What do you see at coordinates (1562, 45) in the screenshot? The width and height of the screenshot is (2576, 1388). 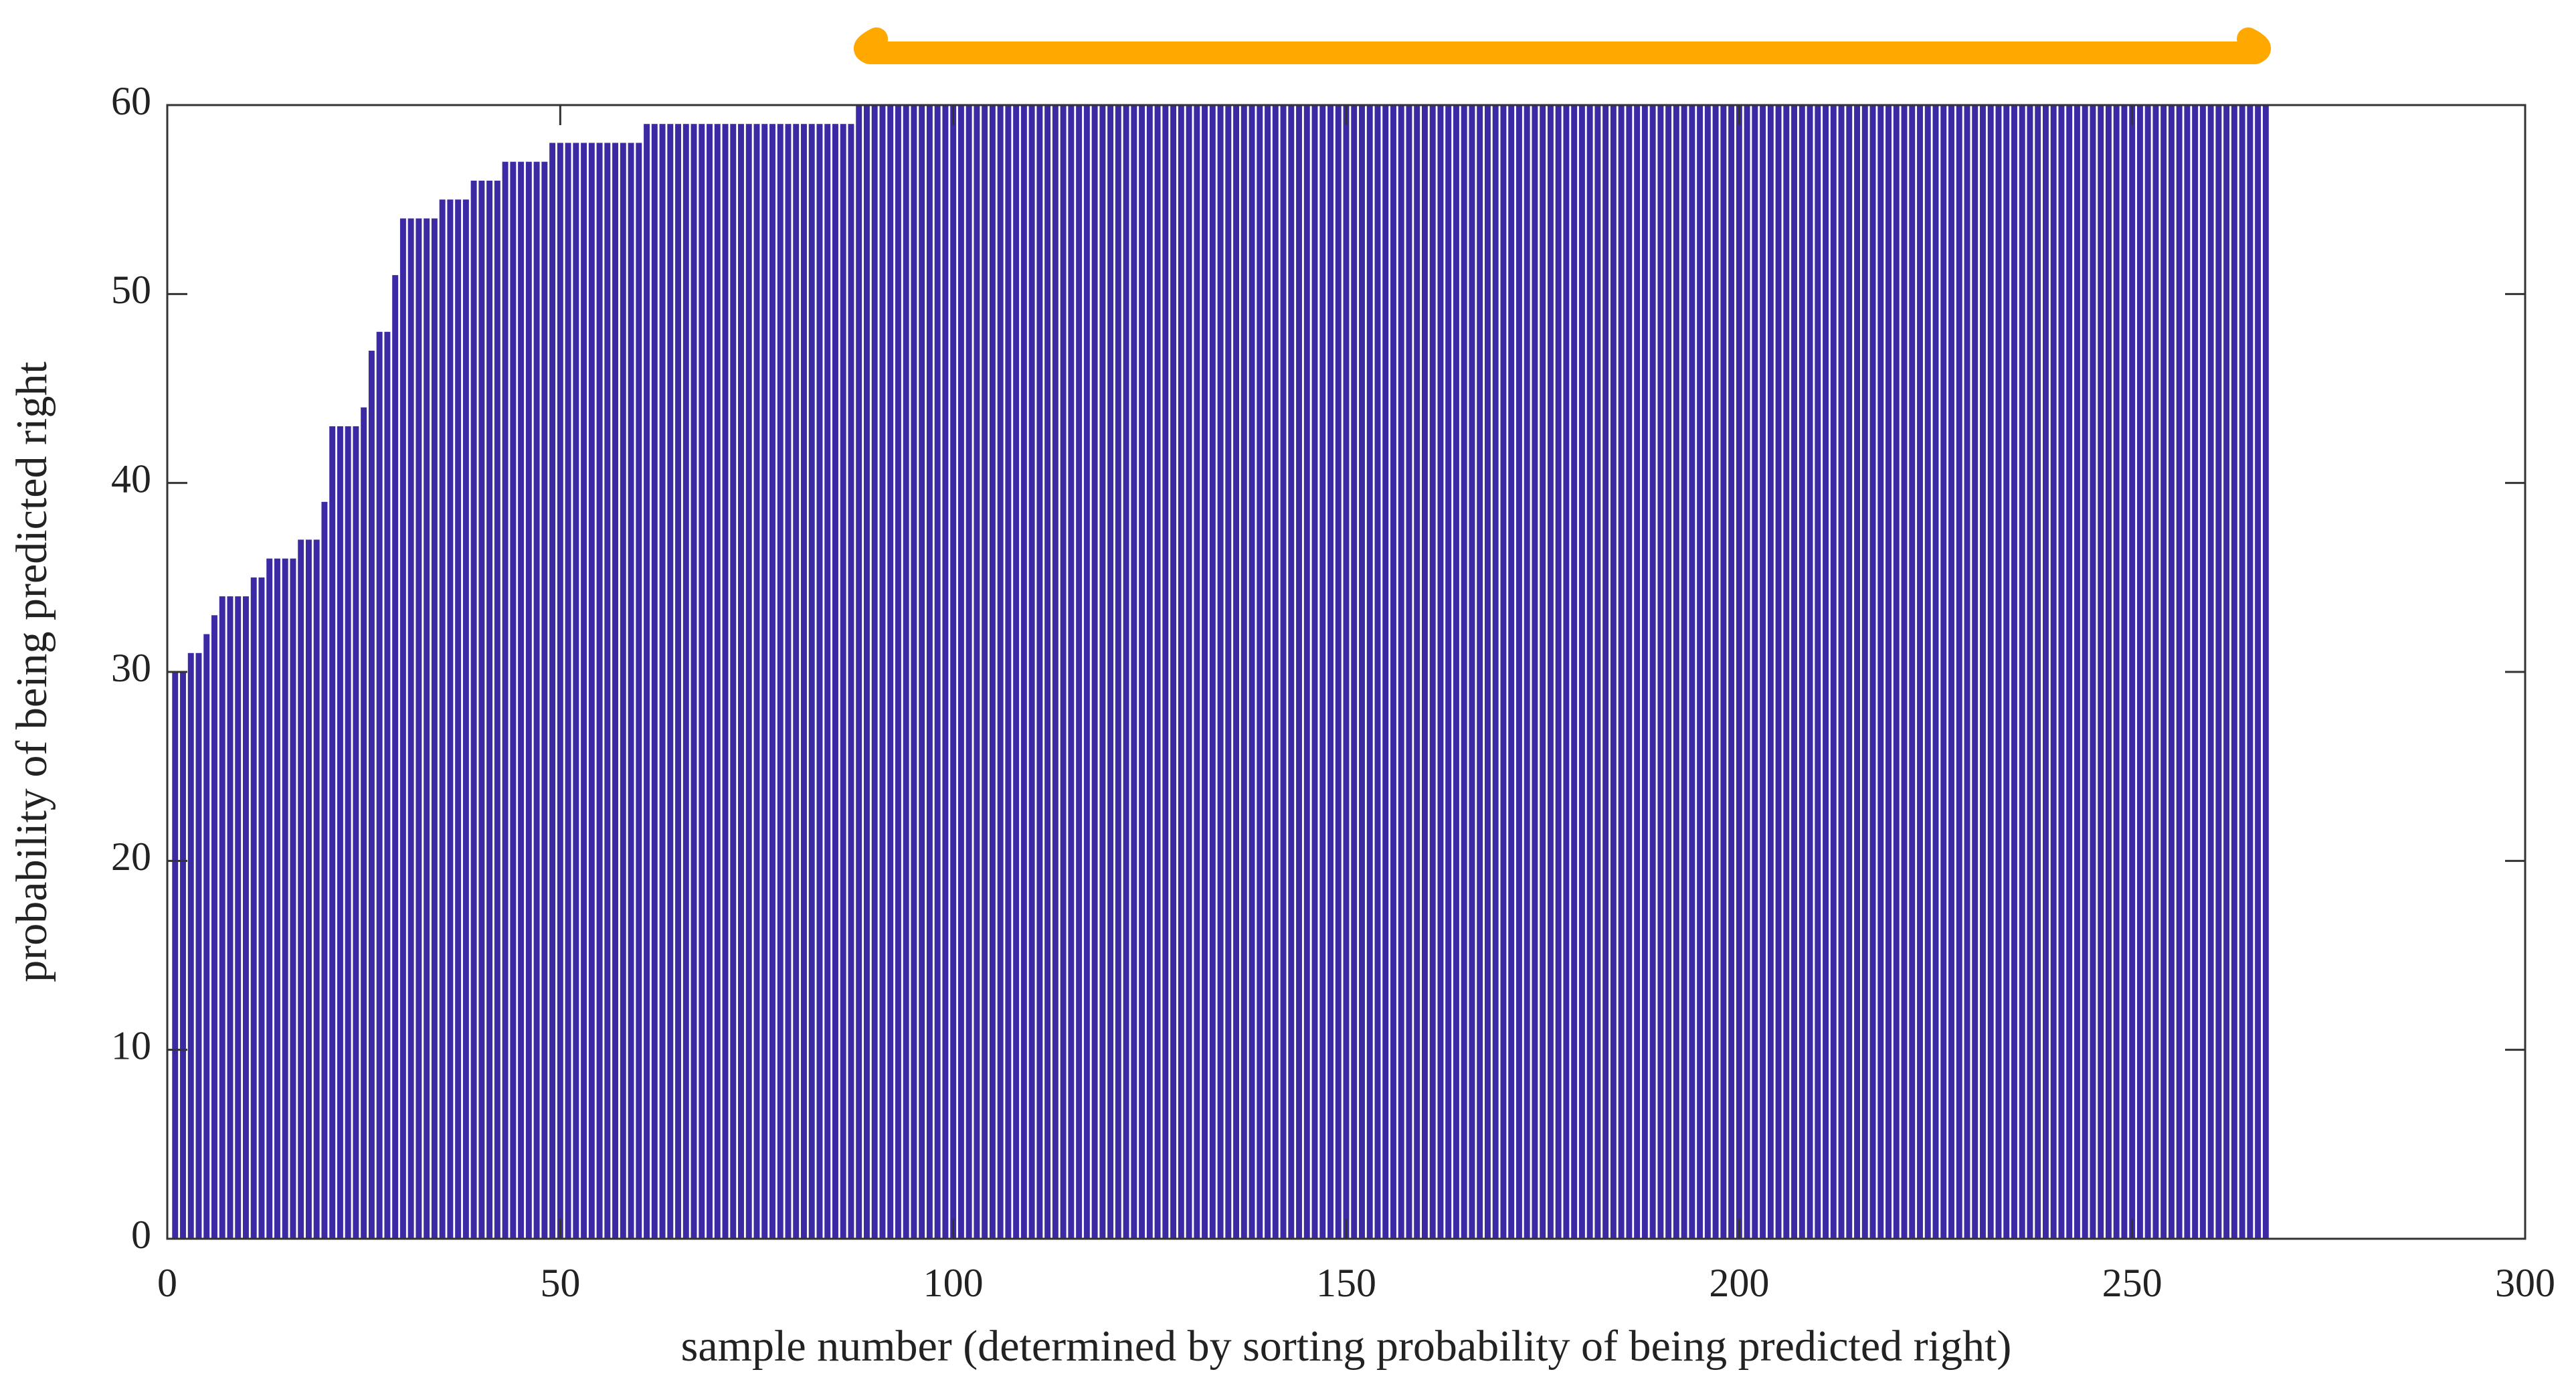 I see `range-arrow` at bounding box center [1562, 45].